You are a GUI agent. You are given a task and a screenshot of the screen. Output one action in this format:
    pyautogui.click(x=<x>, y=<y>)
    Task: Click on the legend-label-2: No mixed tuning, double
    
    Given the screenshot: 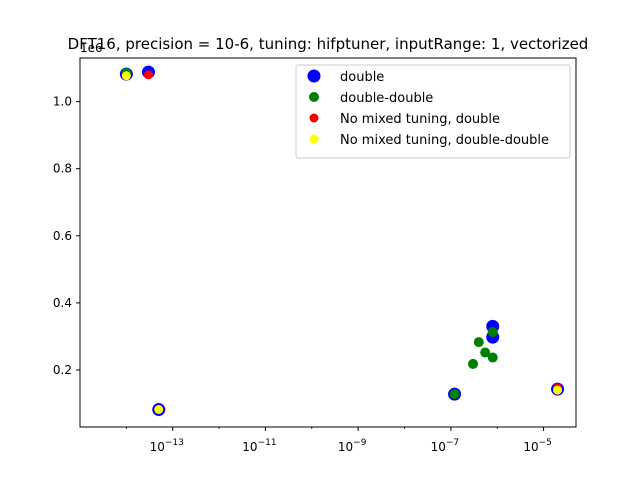 What is the action you would take?
    pyautogui.click(x=420, y=119)
    